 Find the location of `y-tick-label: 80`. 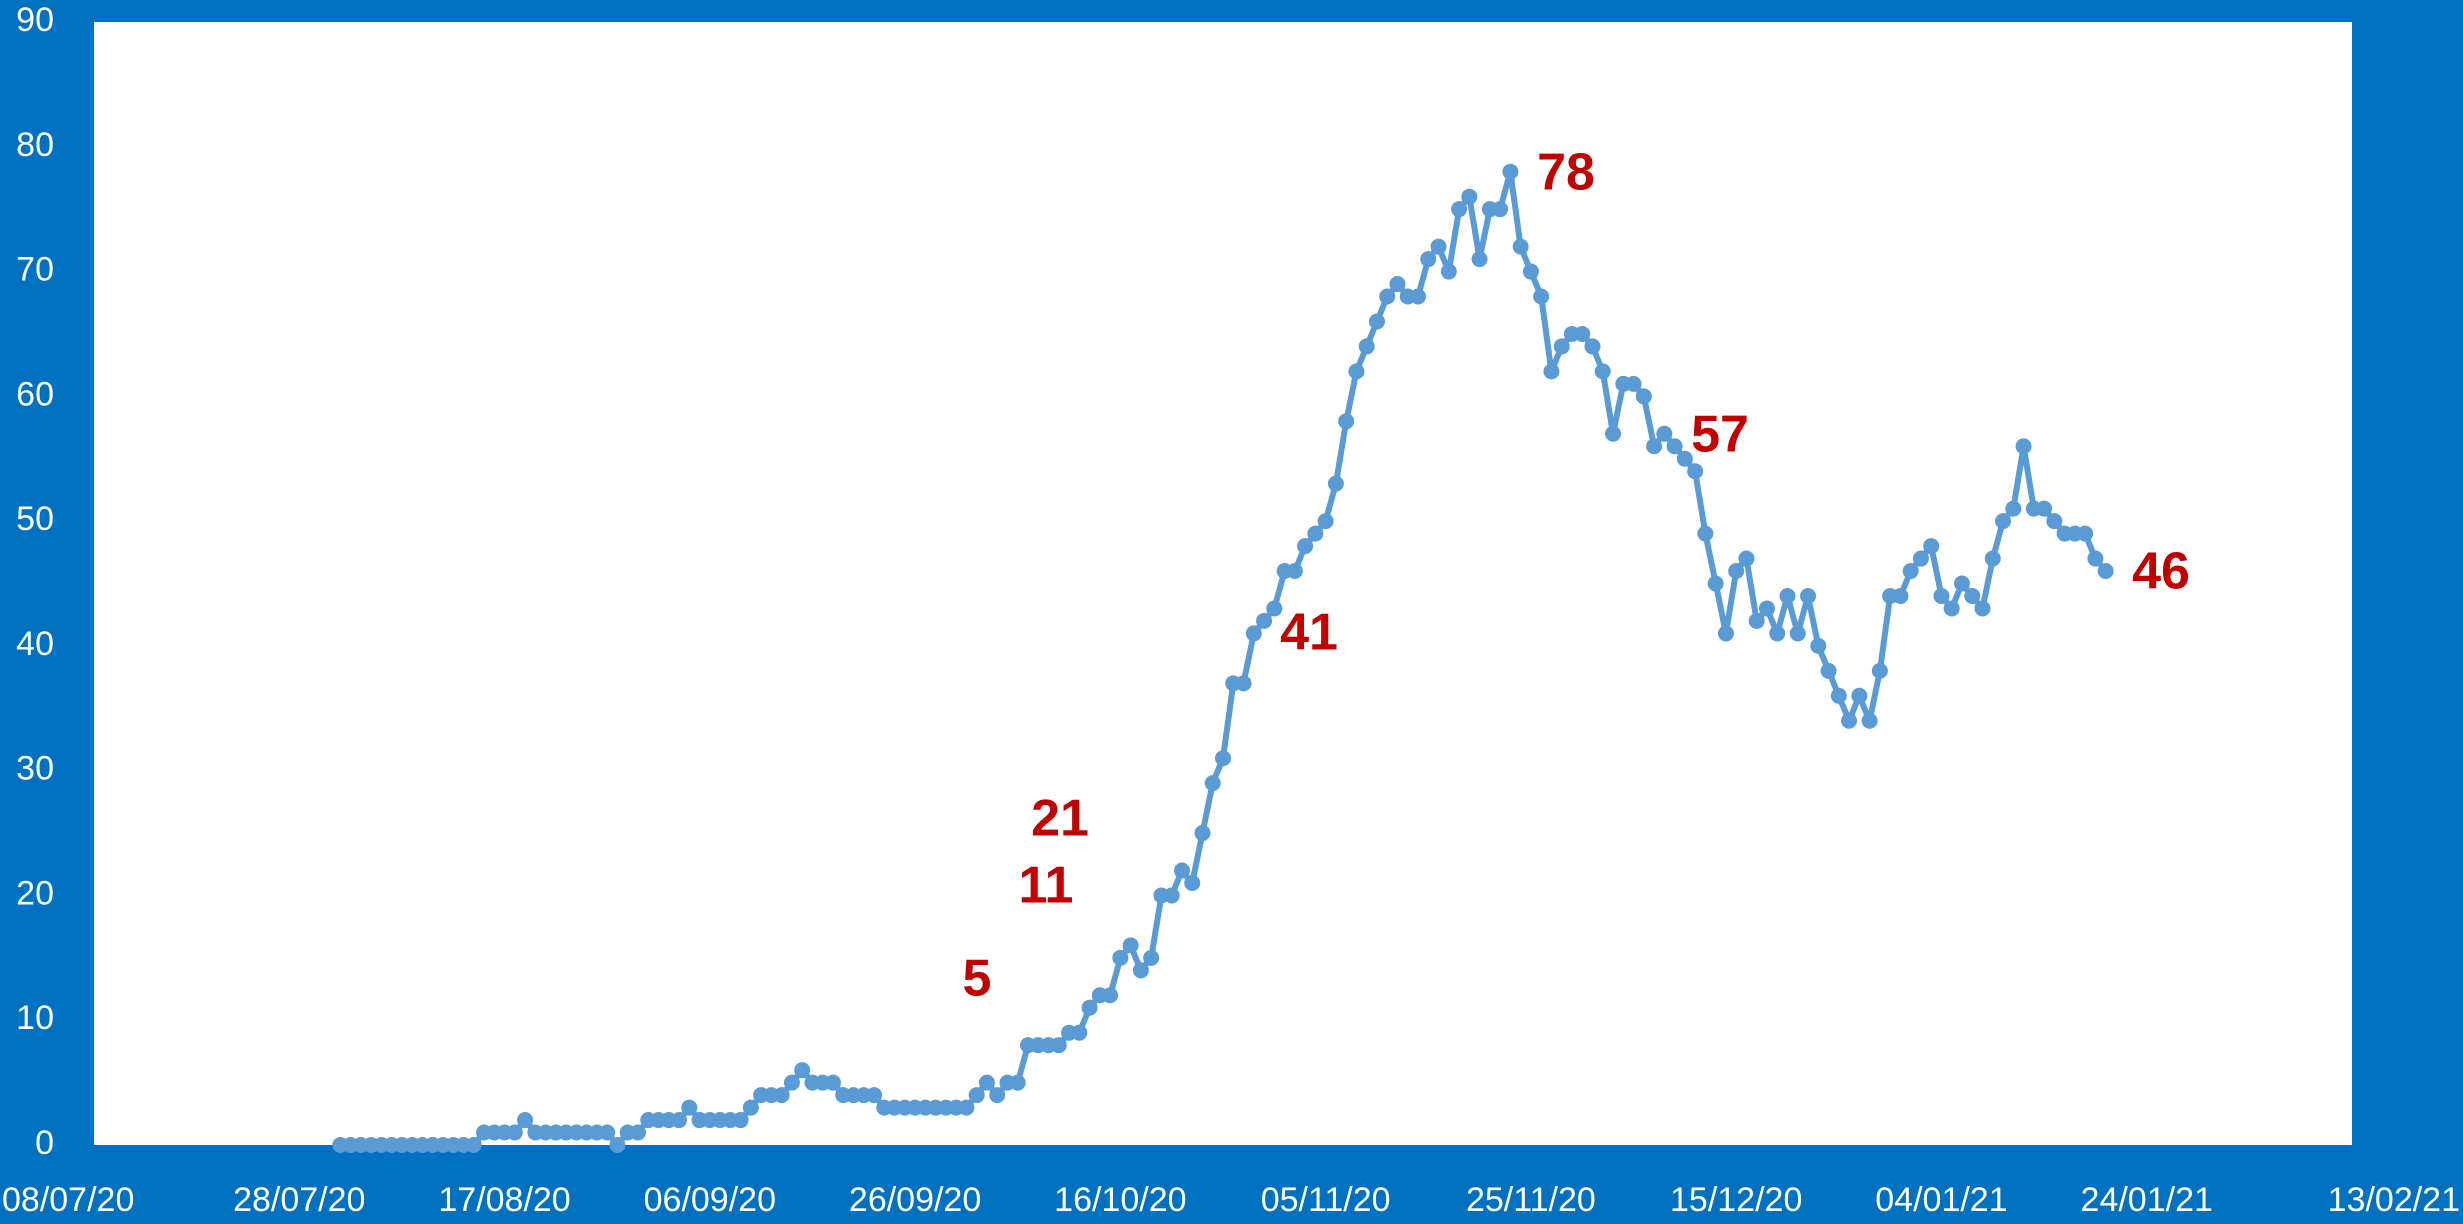

y-tick-label: 80 is located at coordinates (35, 145).